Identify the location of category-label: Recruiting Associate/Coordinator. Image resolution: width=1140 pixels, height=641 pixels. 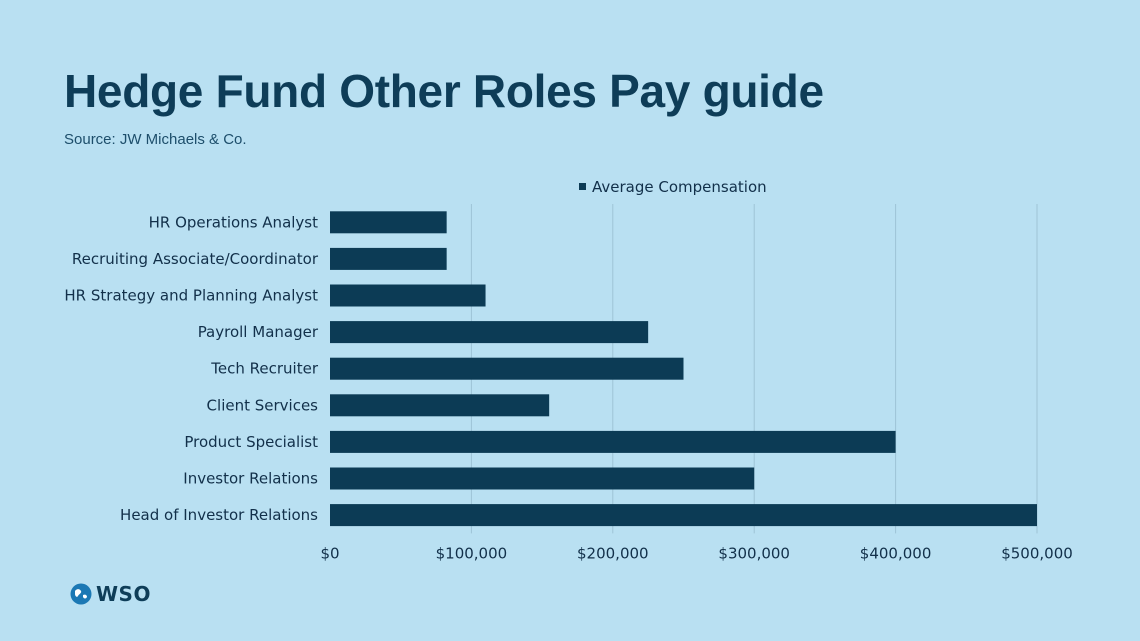
(195, 259).